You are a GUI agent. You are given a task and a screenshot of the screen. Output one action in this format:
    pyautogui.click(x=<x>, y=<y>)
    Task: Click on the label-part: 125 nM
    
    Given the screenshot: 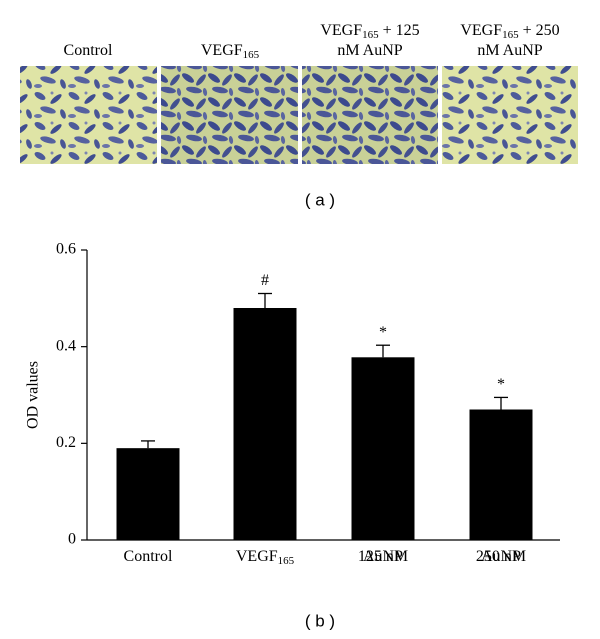 What is the action you would take?
    pyautogui.click(x=383, y=556)
    